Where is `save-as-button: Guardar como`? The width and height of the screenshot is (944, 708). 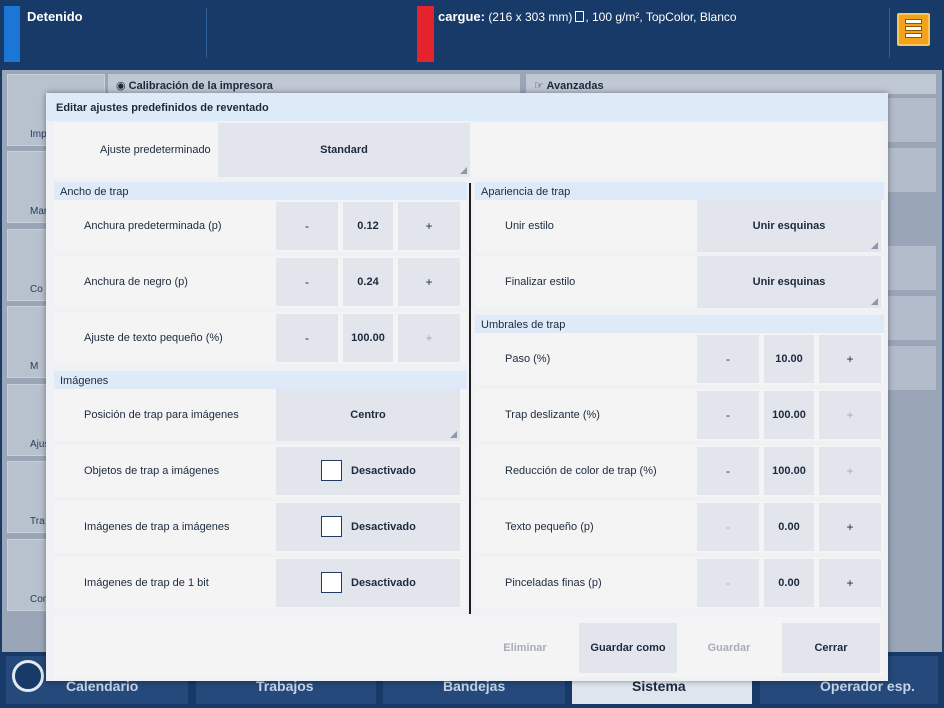 save-as-button: Guardar como is located at coordinates (628, 648).